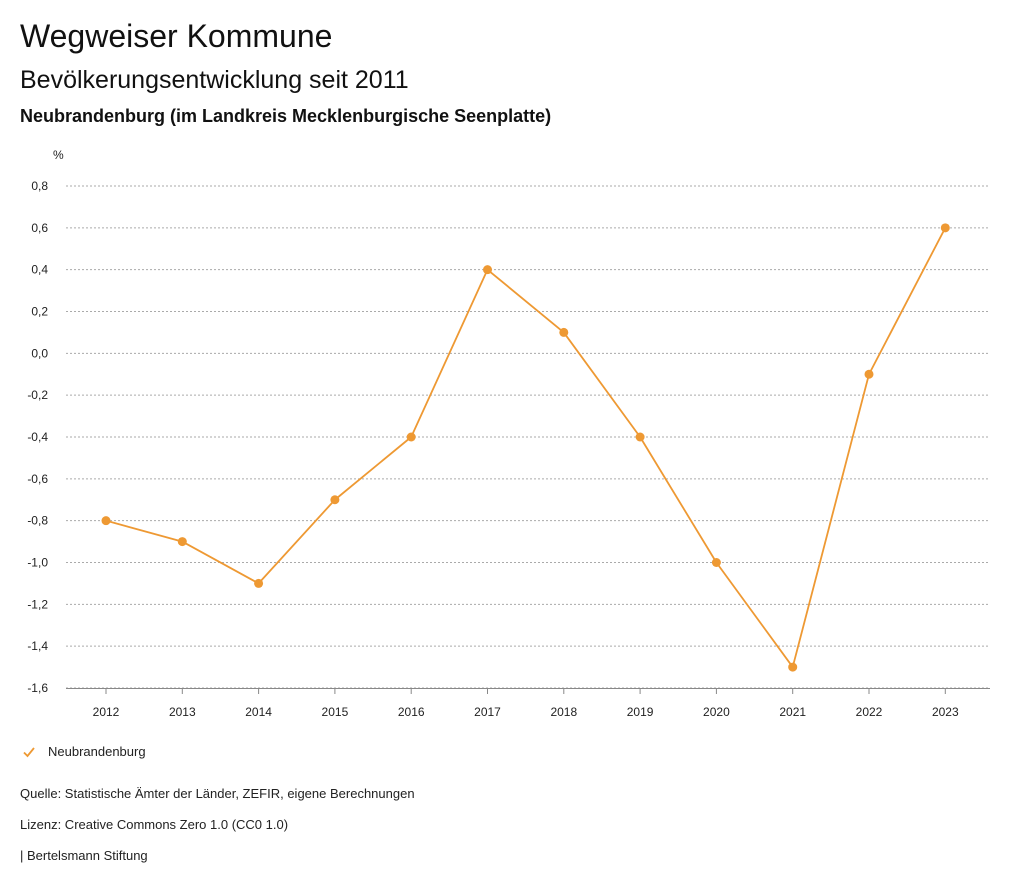  I want to click on y-tick-label: -0,8, so click(37, 521).